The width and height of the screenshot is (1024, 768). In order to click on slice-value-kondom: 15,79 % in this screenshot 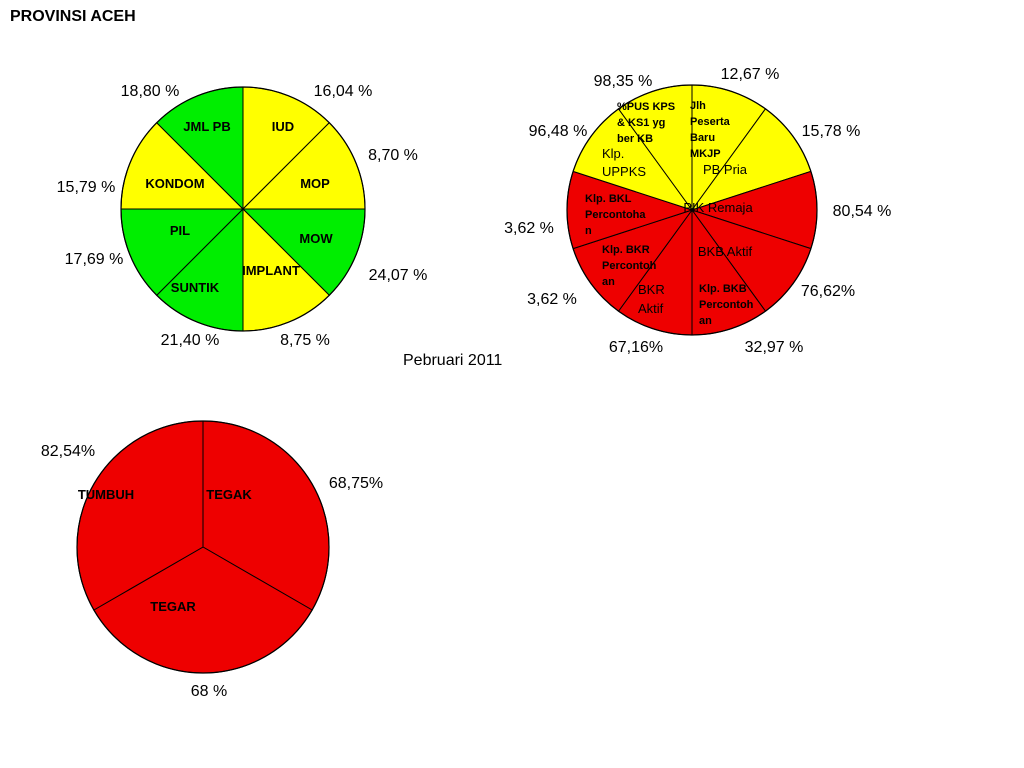, I will do `click(86, 187)`.